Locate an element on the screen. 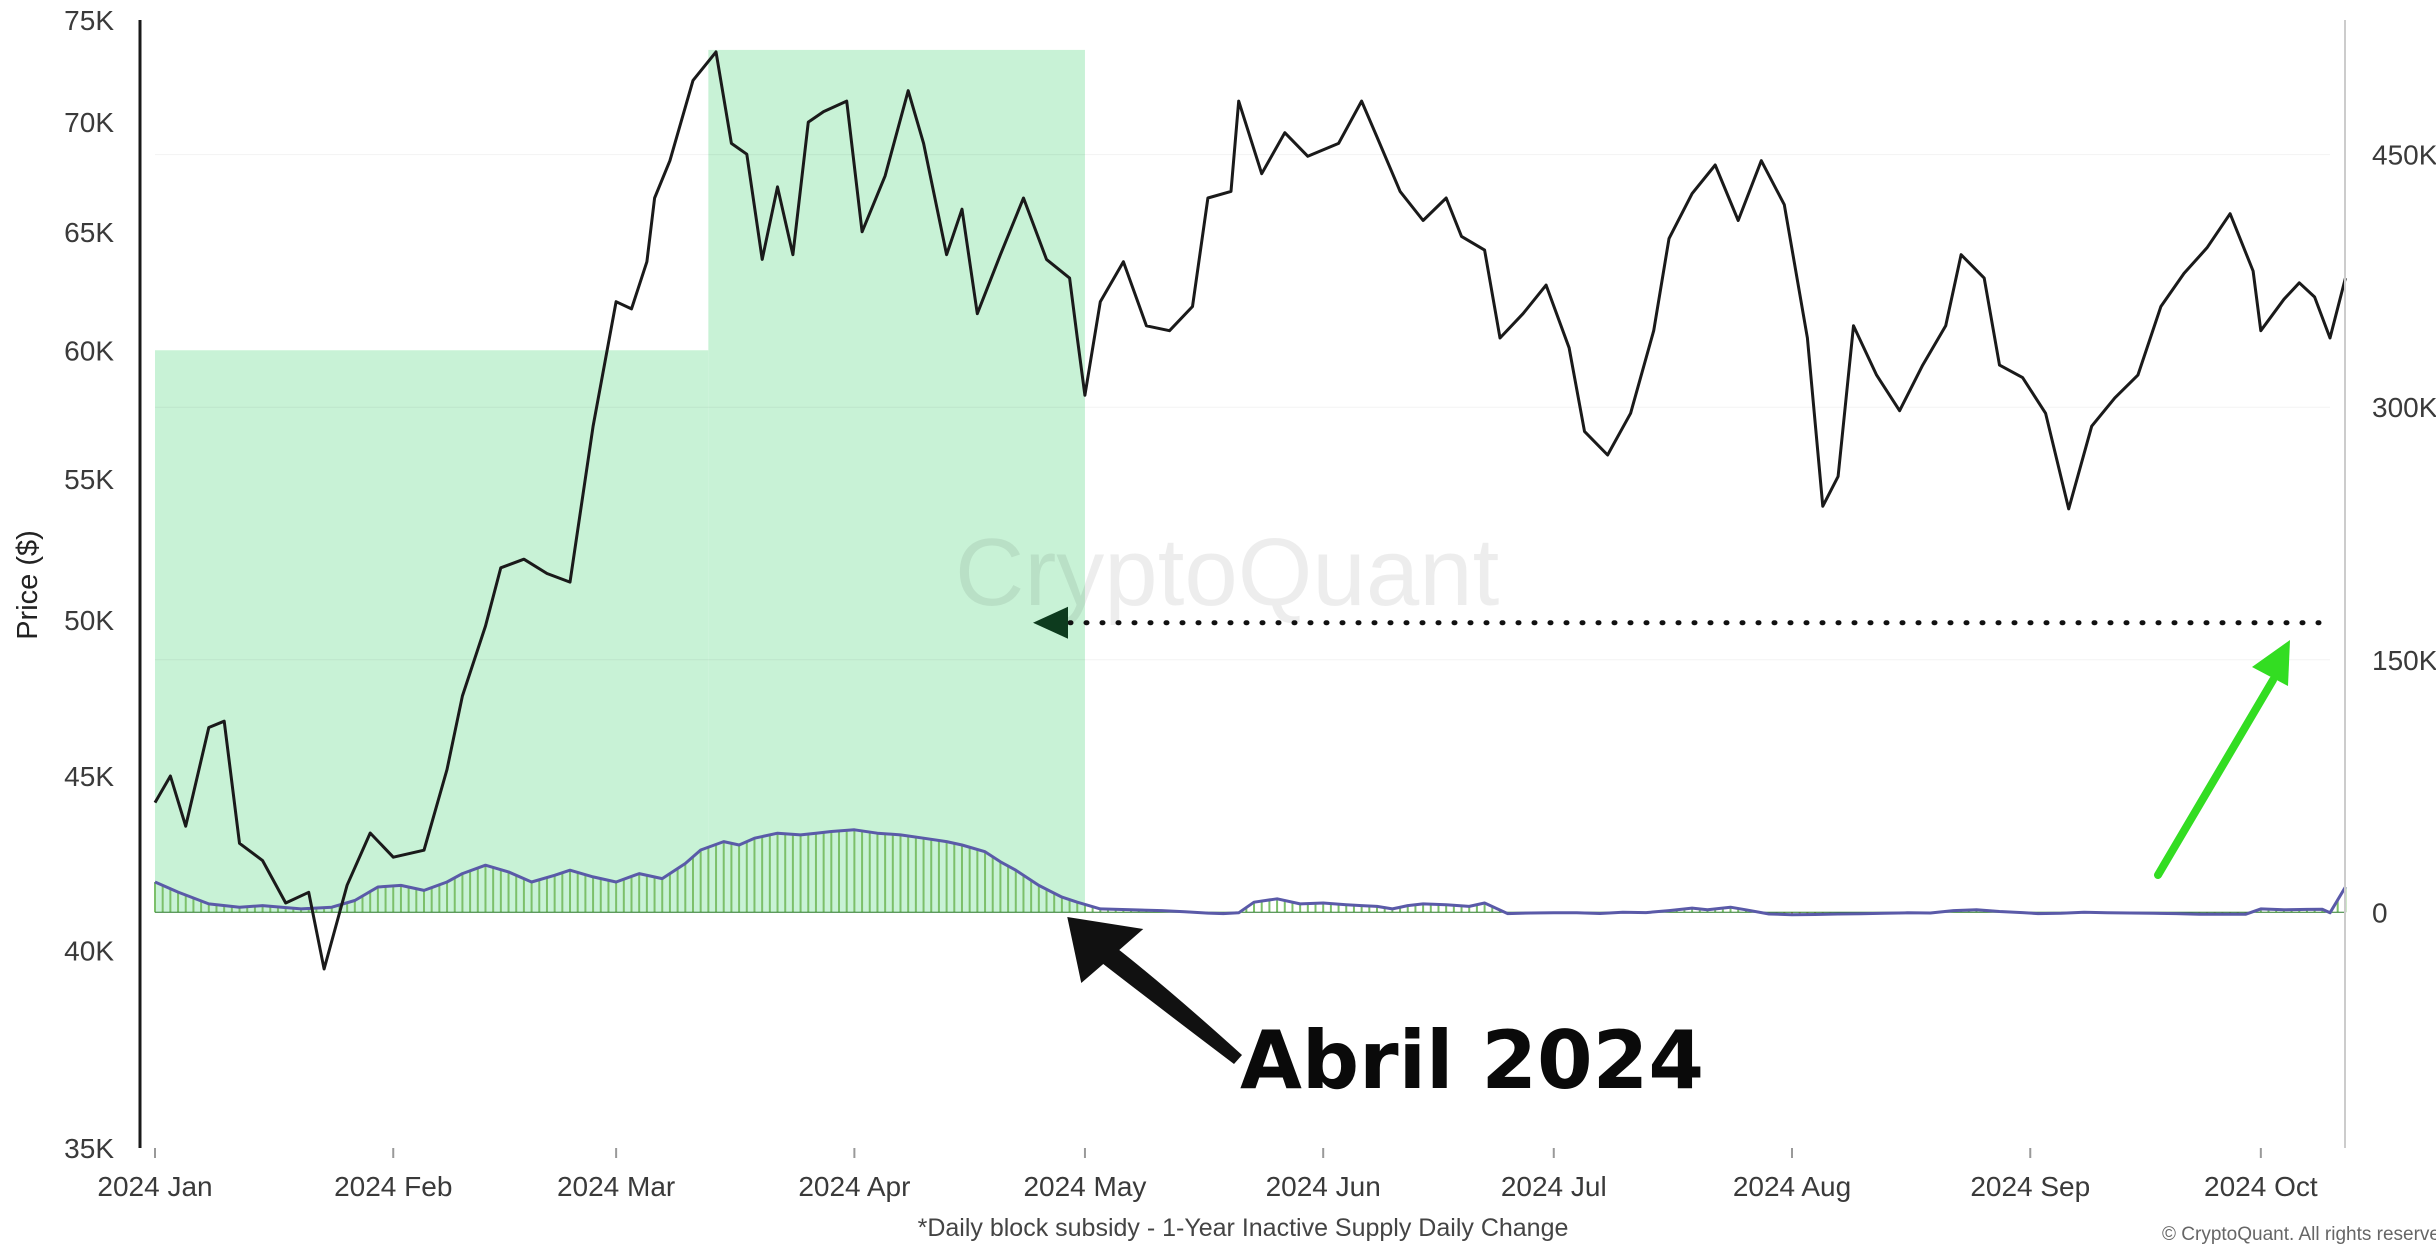 This screenshot has height=1252, width=2436. watermark: CryptoQuant is located at coordinates (1227, 572).